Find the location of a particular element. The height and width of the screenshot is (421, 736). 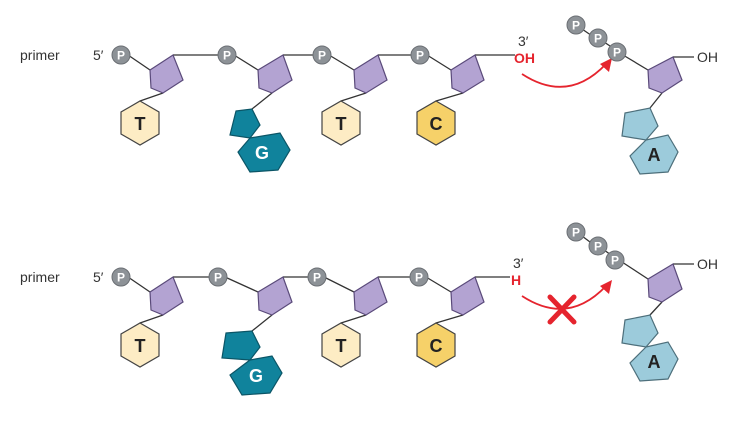

blocked-x-icon is located at coordinates (562, 309).